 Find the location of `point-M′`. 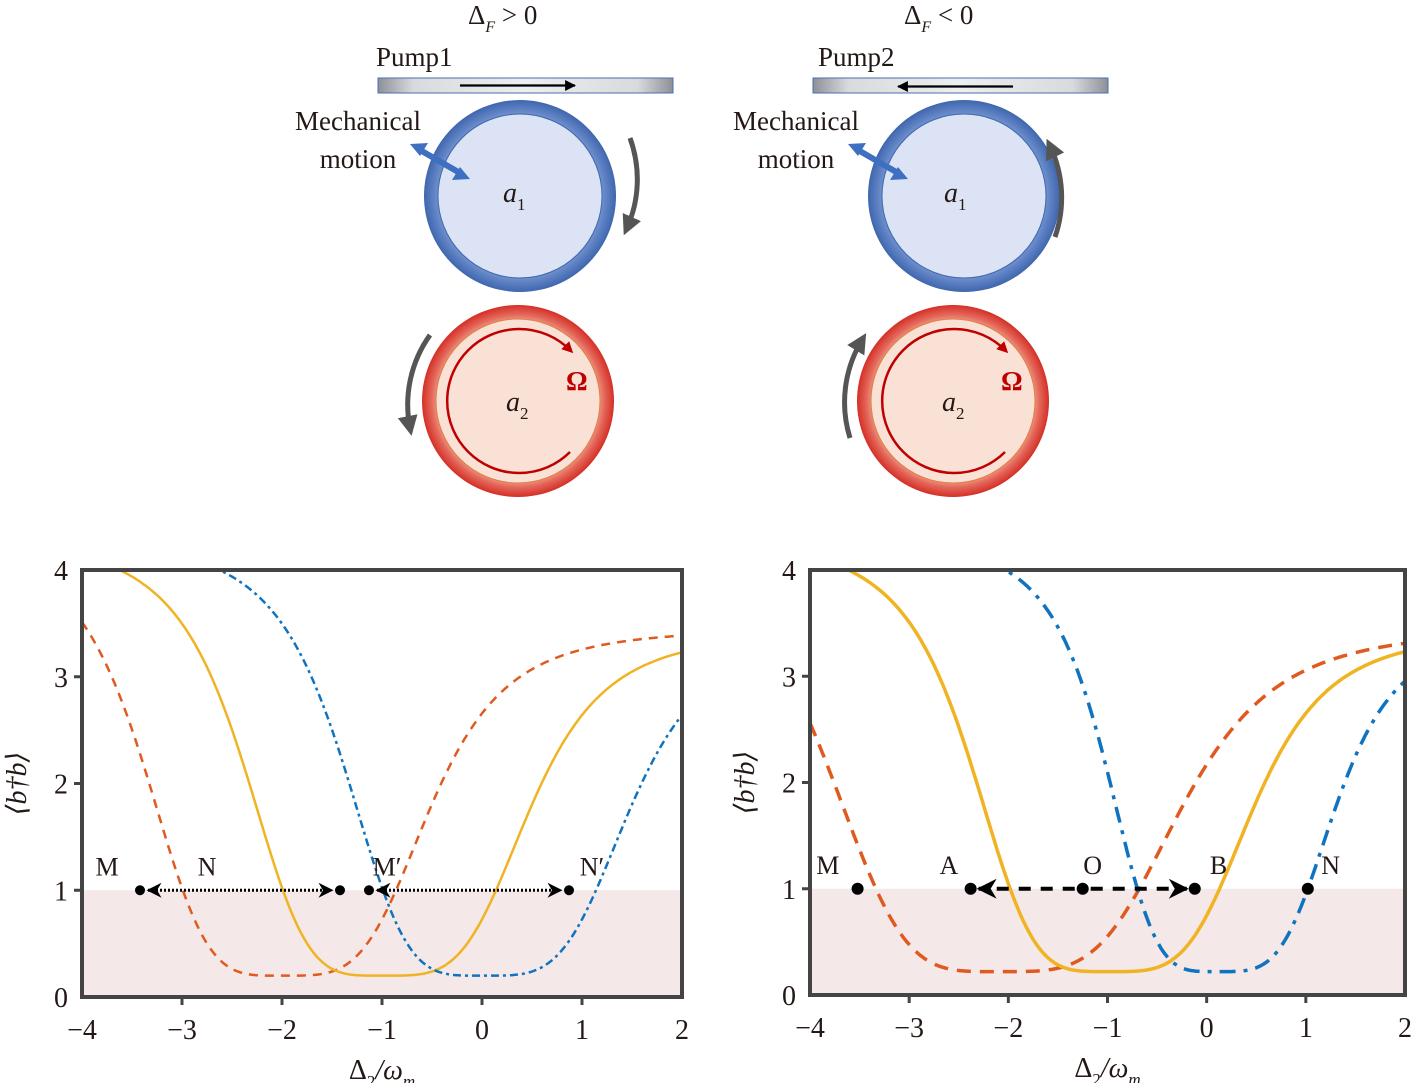

point-M′ is located at coordinates (369, 890).